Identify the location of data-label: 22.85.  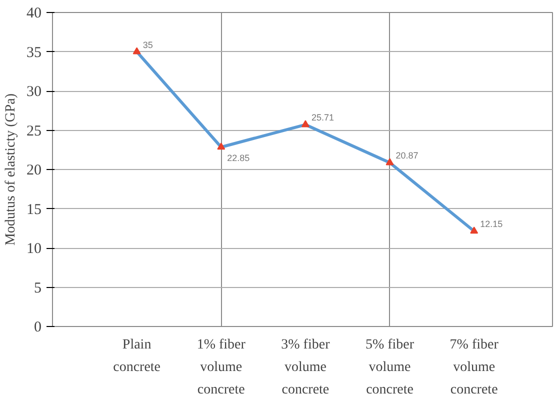
(238, 158).